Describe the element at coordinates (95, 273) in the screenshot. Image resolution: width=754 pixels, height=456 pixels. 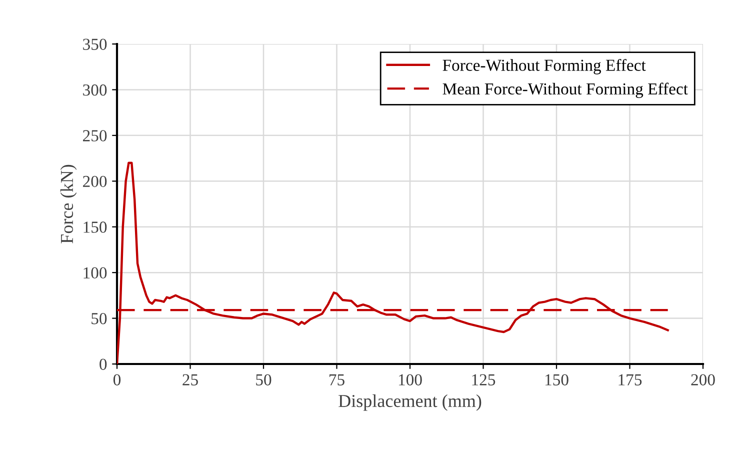
I see `y-tick-label: 100` at that location.